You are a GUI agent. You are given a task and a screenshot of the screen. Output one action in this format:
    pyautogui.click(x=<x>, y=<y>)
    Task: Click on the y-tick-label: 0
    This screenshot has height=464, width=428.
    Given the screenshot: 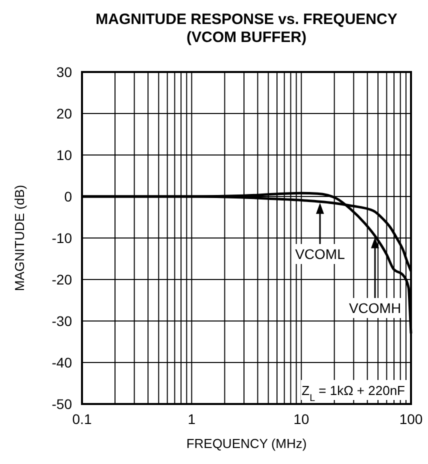 What is the action you would take?
    pyautogui.click(x=68, y=196)
    